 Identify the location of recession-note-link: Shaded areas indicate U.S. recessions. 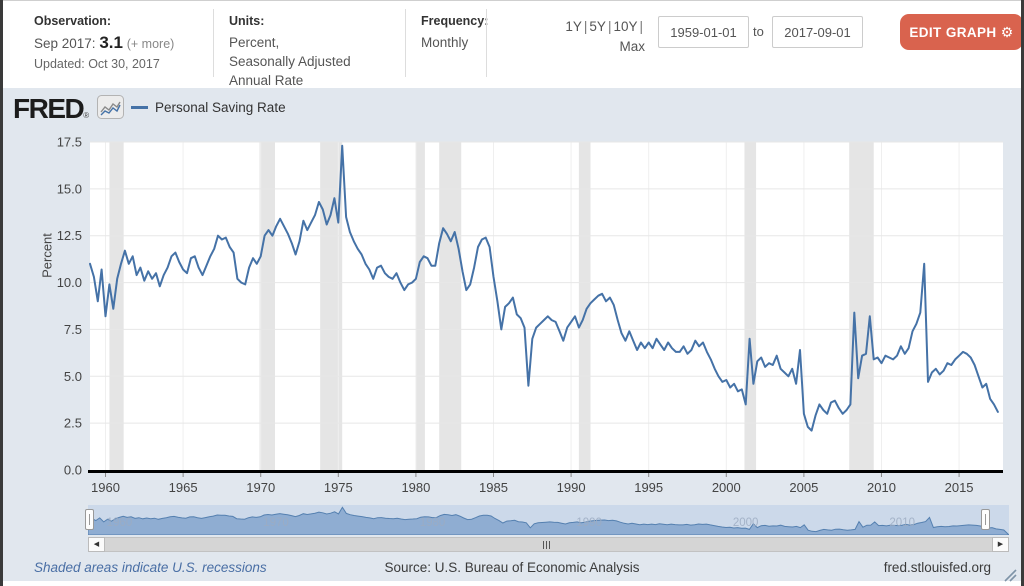
(150, 567).